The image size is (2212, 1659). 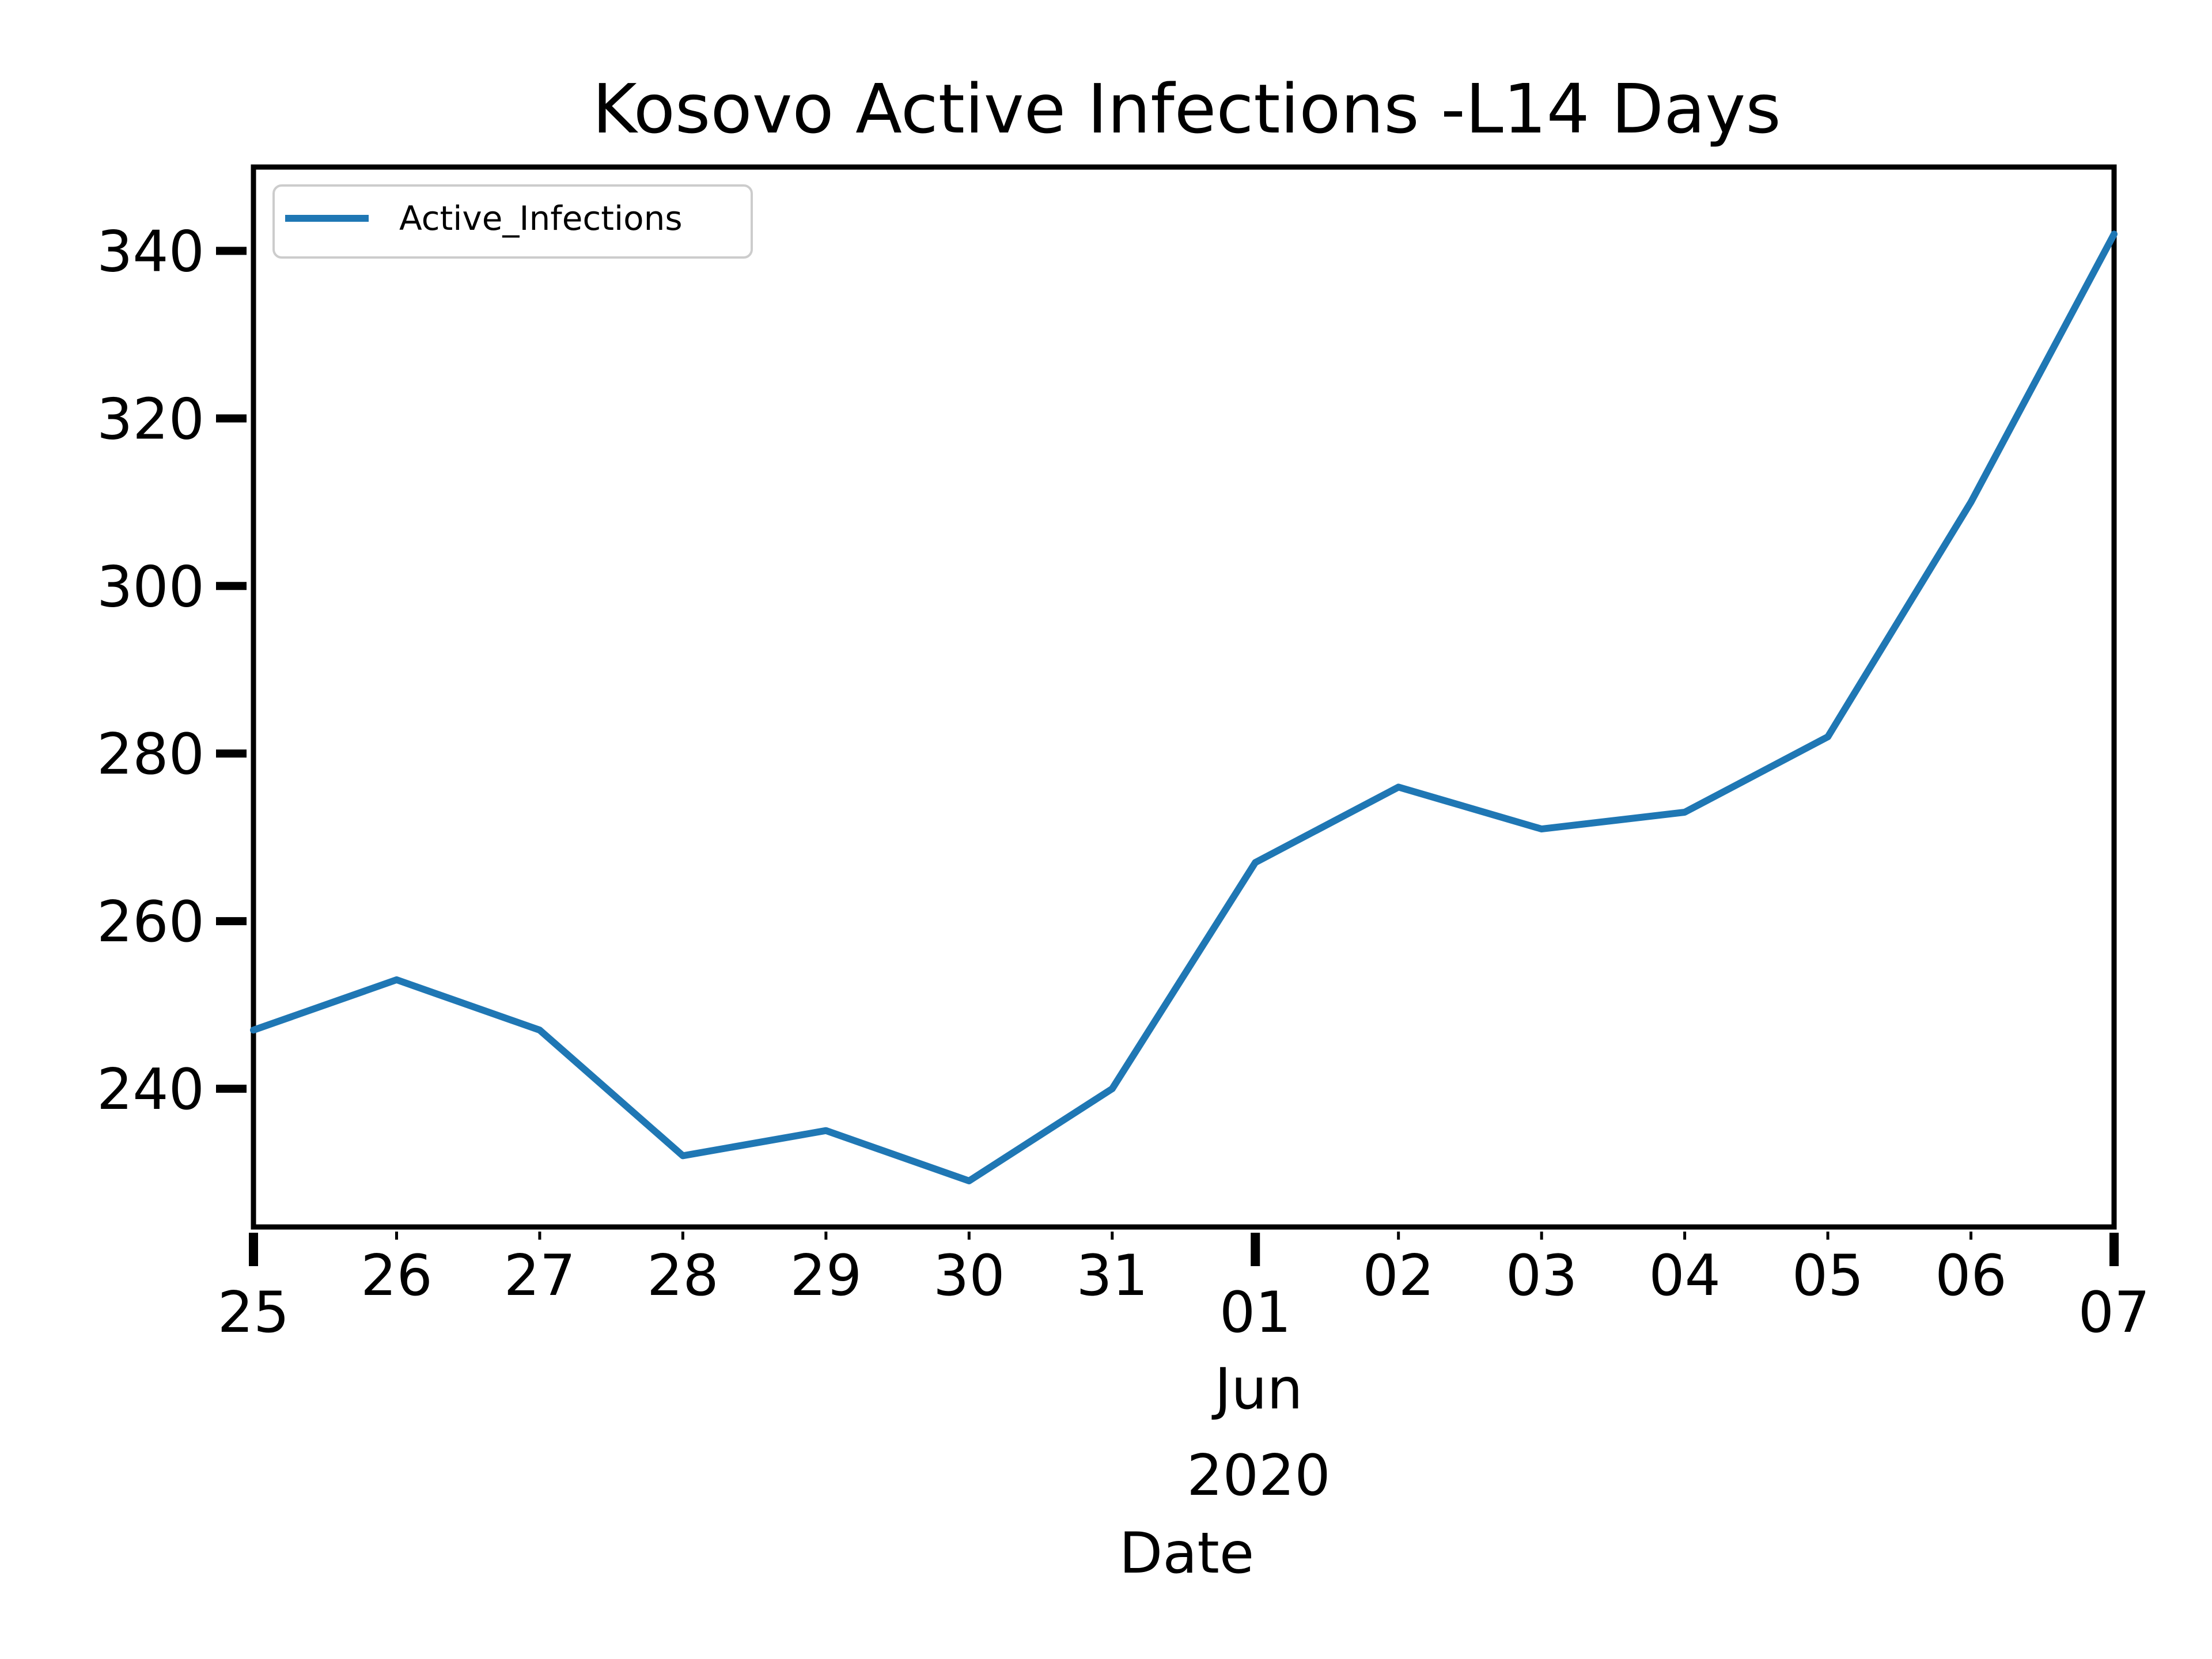 What do you see at coordinates (540, 1276) in the screenshot?
I see `x-tick-label: 27` at bounding box center [540, 1276].